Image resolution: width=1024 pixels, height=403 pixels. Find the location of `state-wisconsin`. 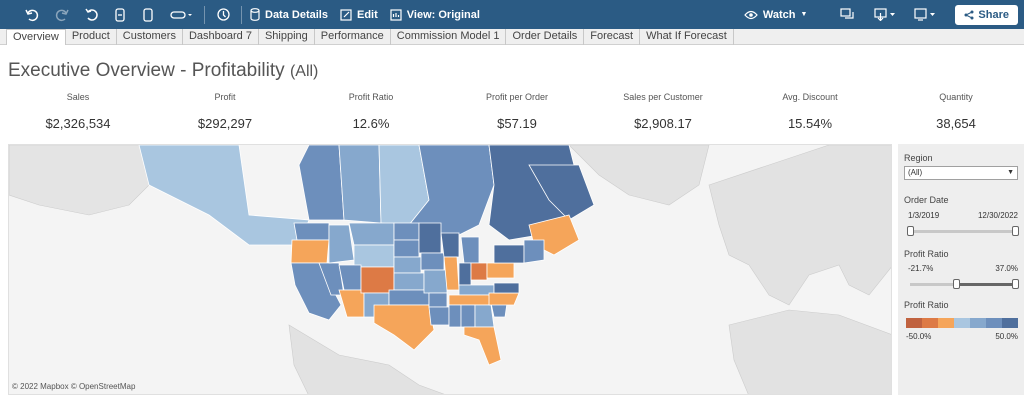

state-wisconsin is located at coordinates (450, 245).